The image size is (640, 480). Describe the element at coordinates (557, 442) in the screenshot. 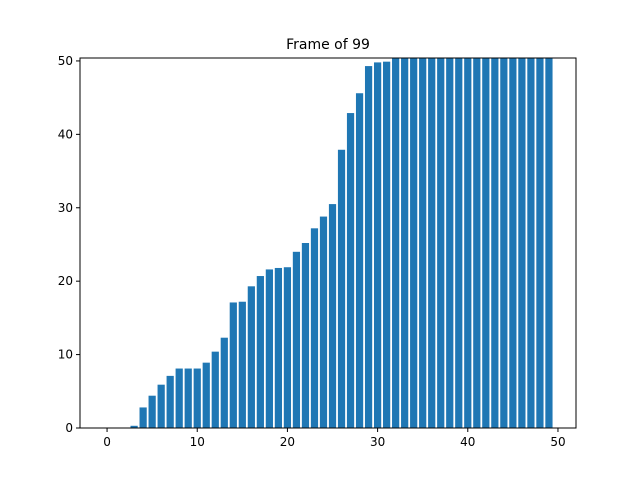

I see `x-tick-label: 50` at that location.